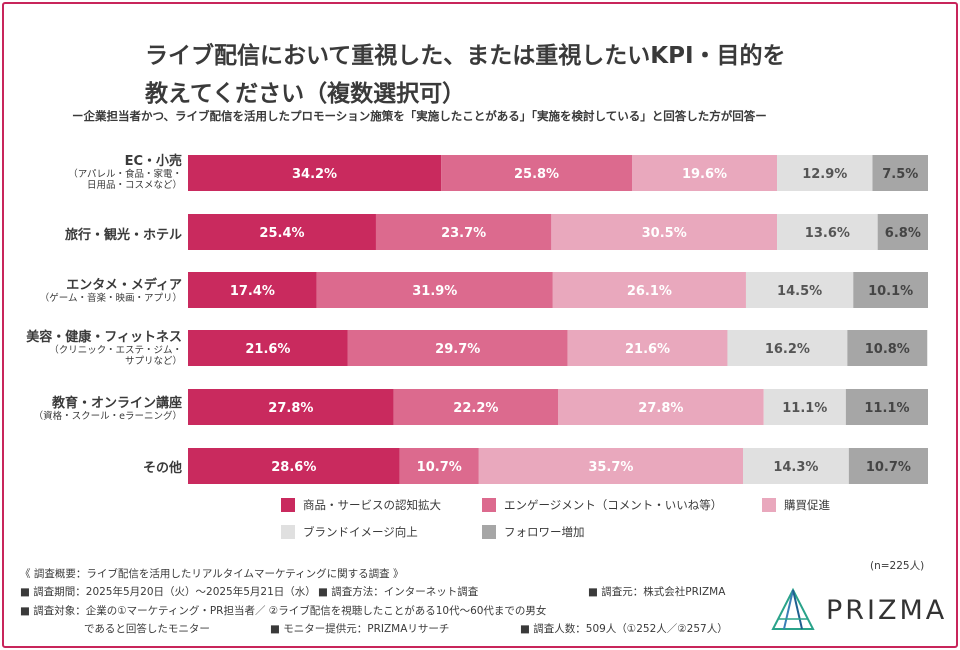 The image size is (960, 650). I want to click on bar-value-label: 25.4%, so click(281, 233).